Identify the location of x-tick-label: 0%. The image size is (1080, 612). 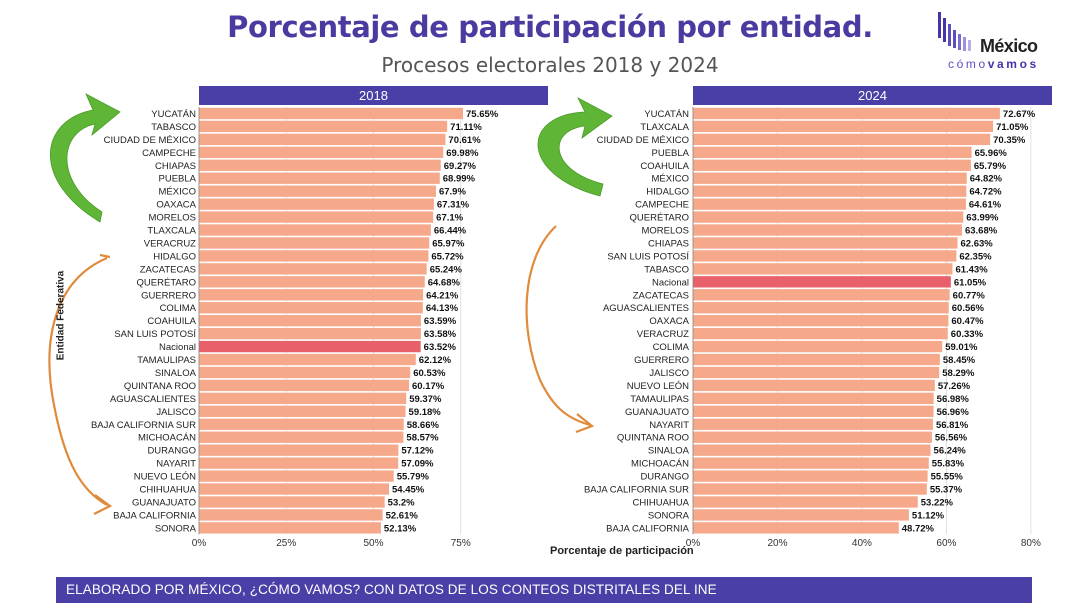
(693, 543).